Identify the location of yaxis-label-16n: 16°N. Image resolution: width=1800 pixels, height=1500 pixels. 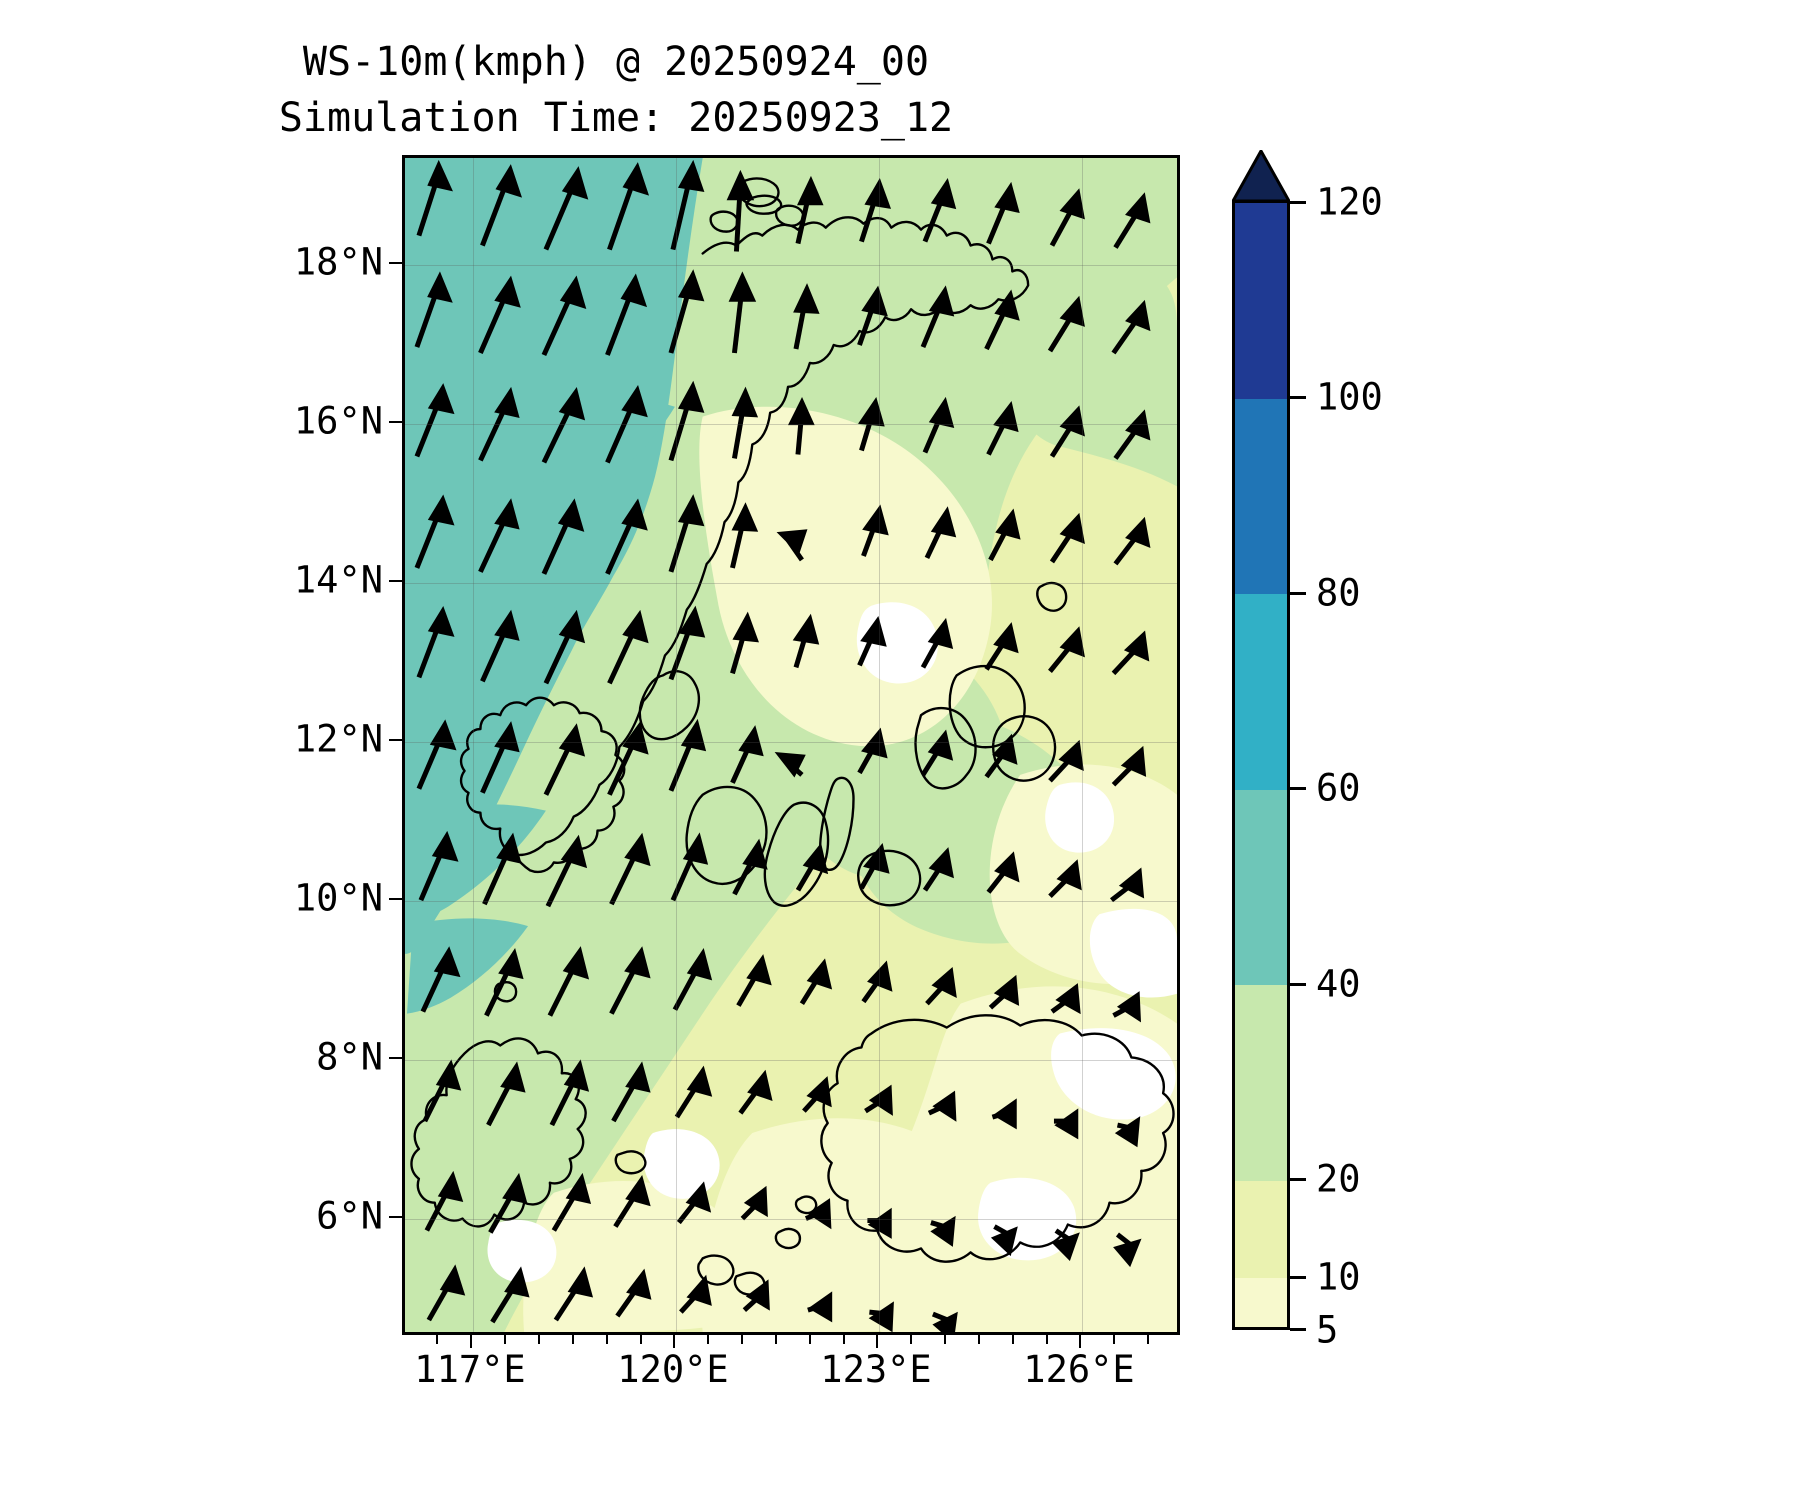
(338, 421).